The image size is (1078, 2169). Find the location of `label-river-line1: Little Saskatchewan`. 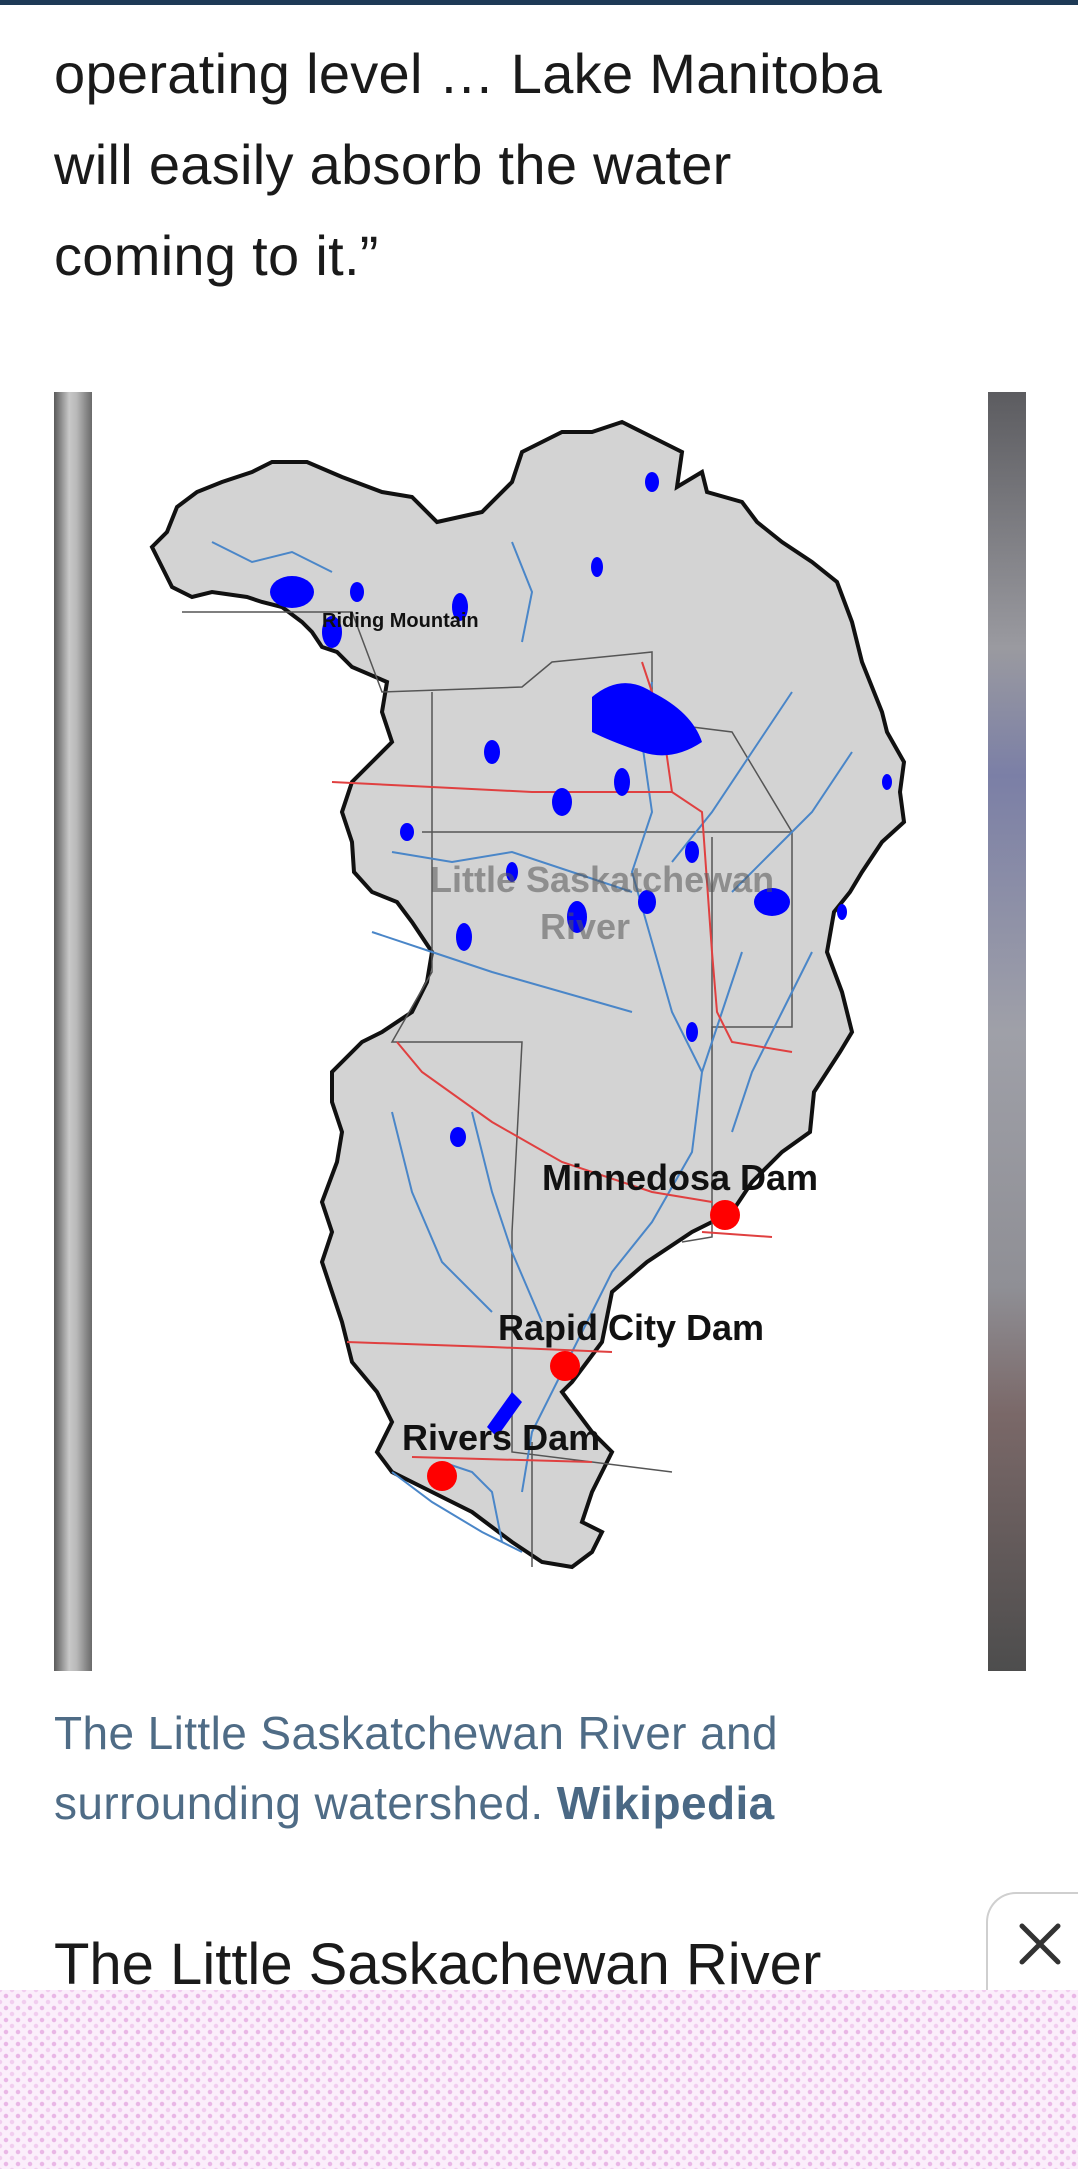

label-river-line1: Little Saskatchewan is located at coordinates (602, 879).